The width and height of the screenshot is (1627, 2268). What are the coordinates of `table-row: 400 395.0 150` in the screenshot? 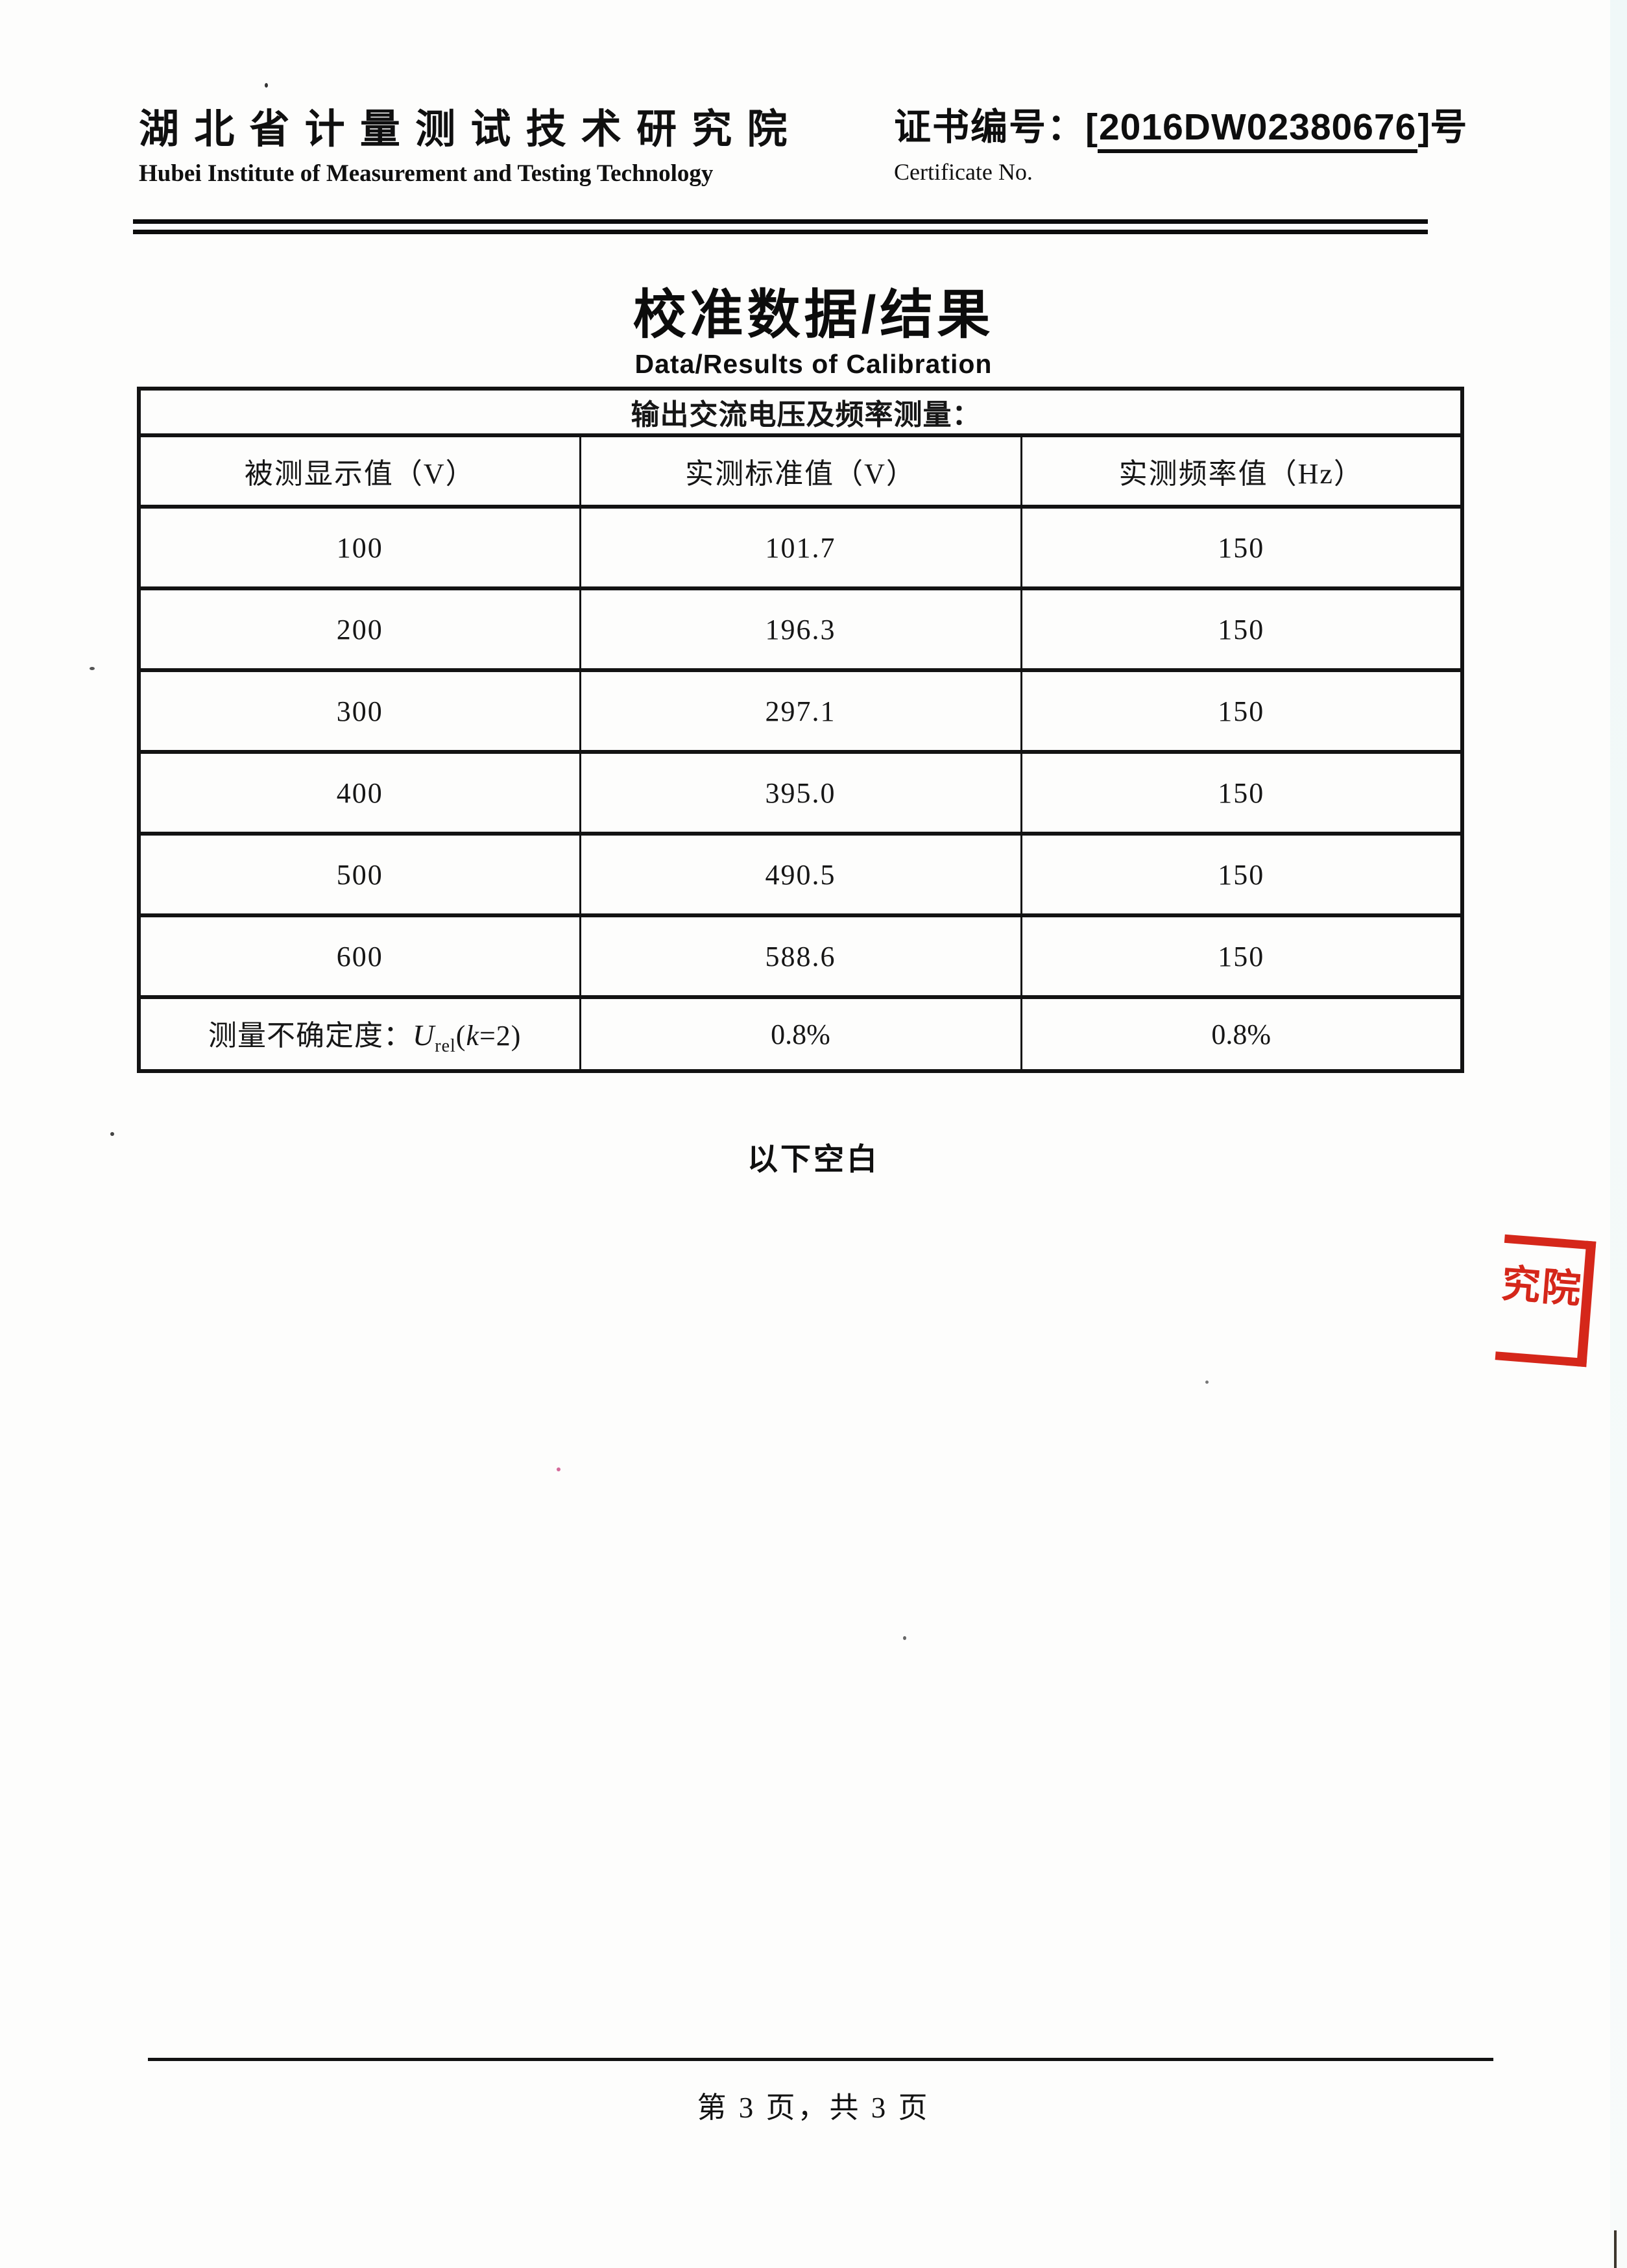 It's located at (800, 793).